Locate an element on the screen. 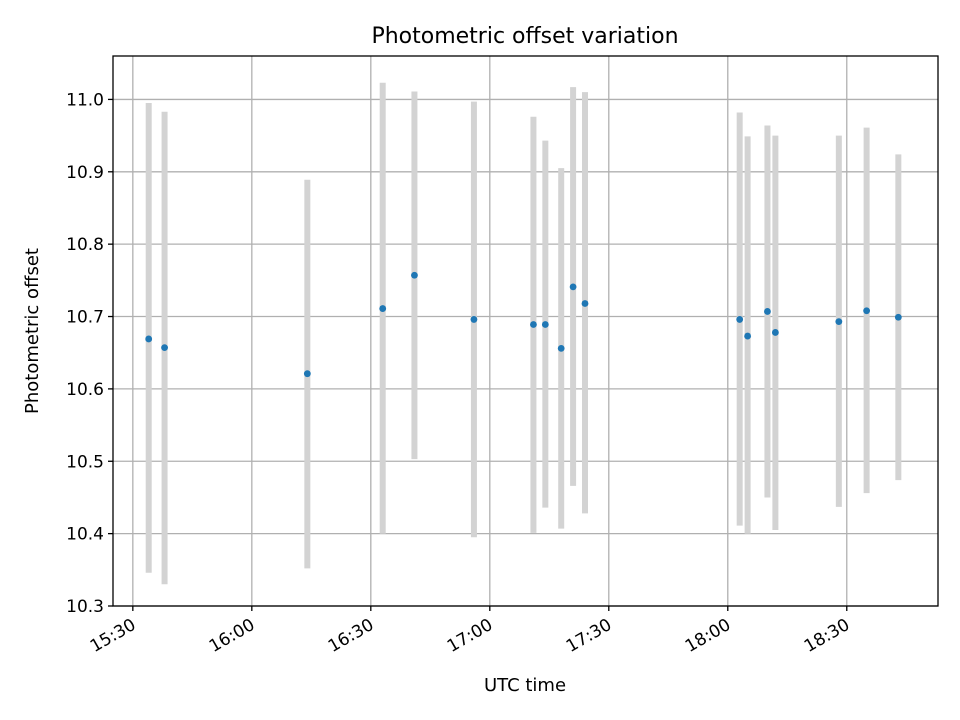 The width and height of the screenshot is (960, 720). y-tick-label: 10.5 is located at coordinates (85, 462).